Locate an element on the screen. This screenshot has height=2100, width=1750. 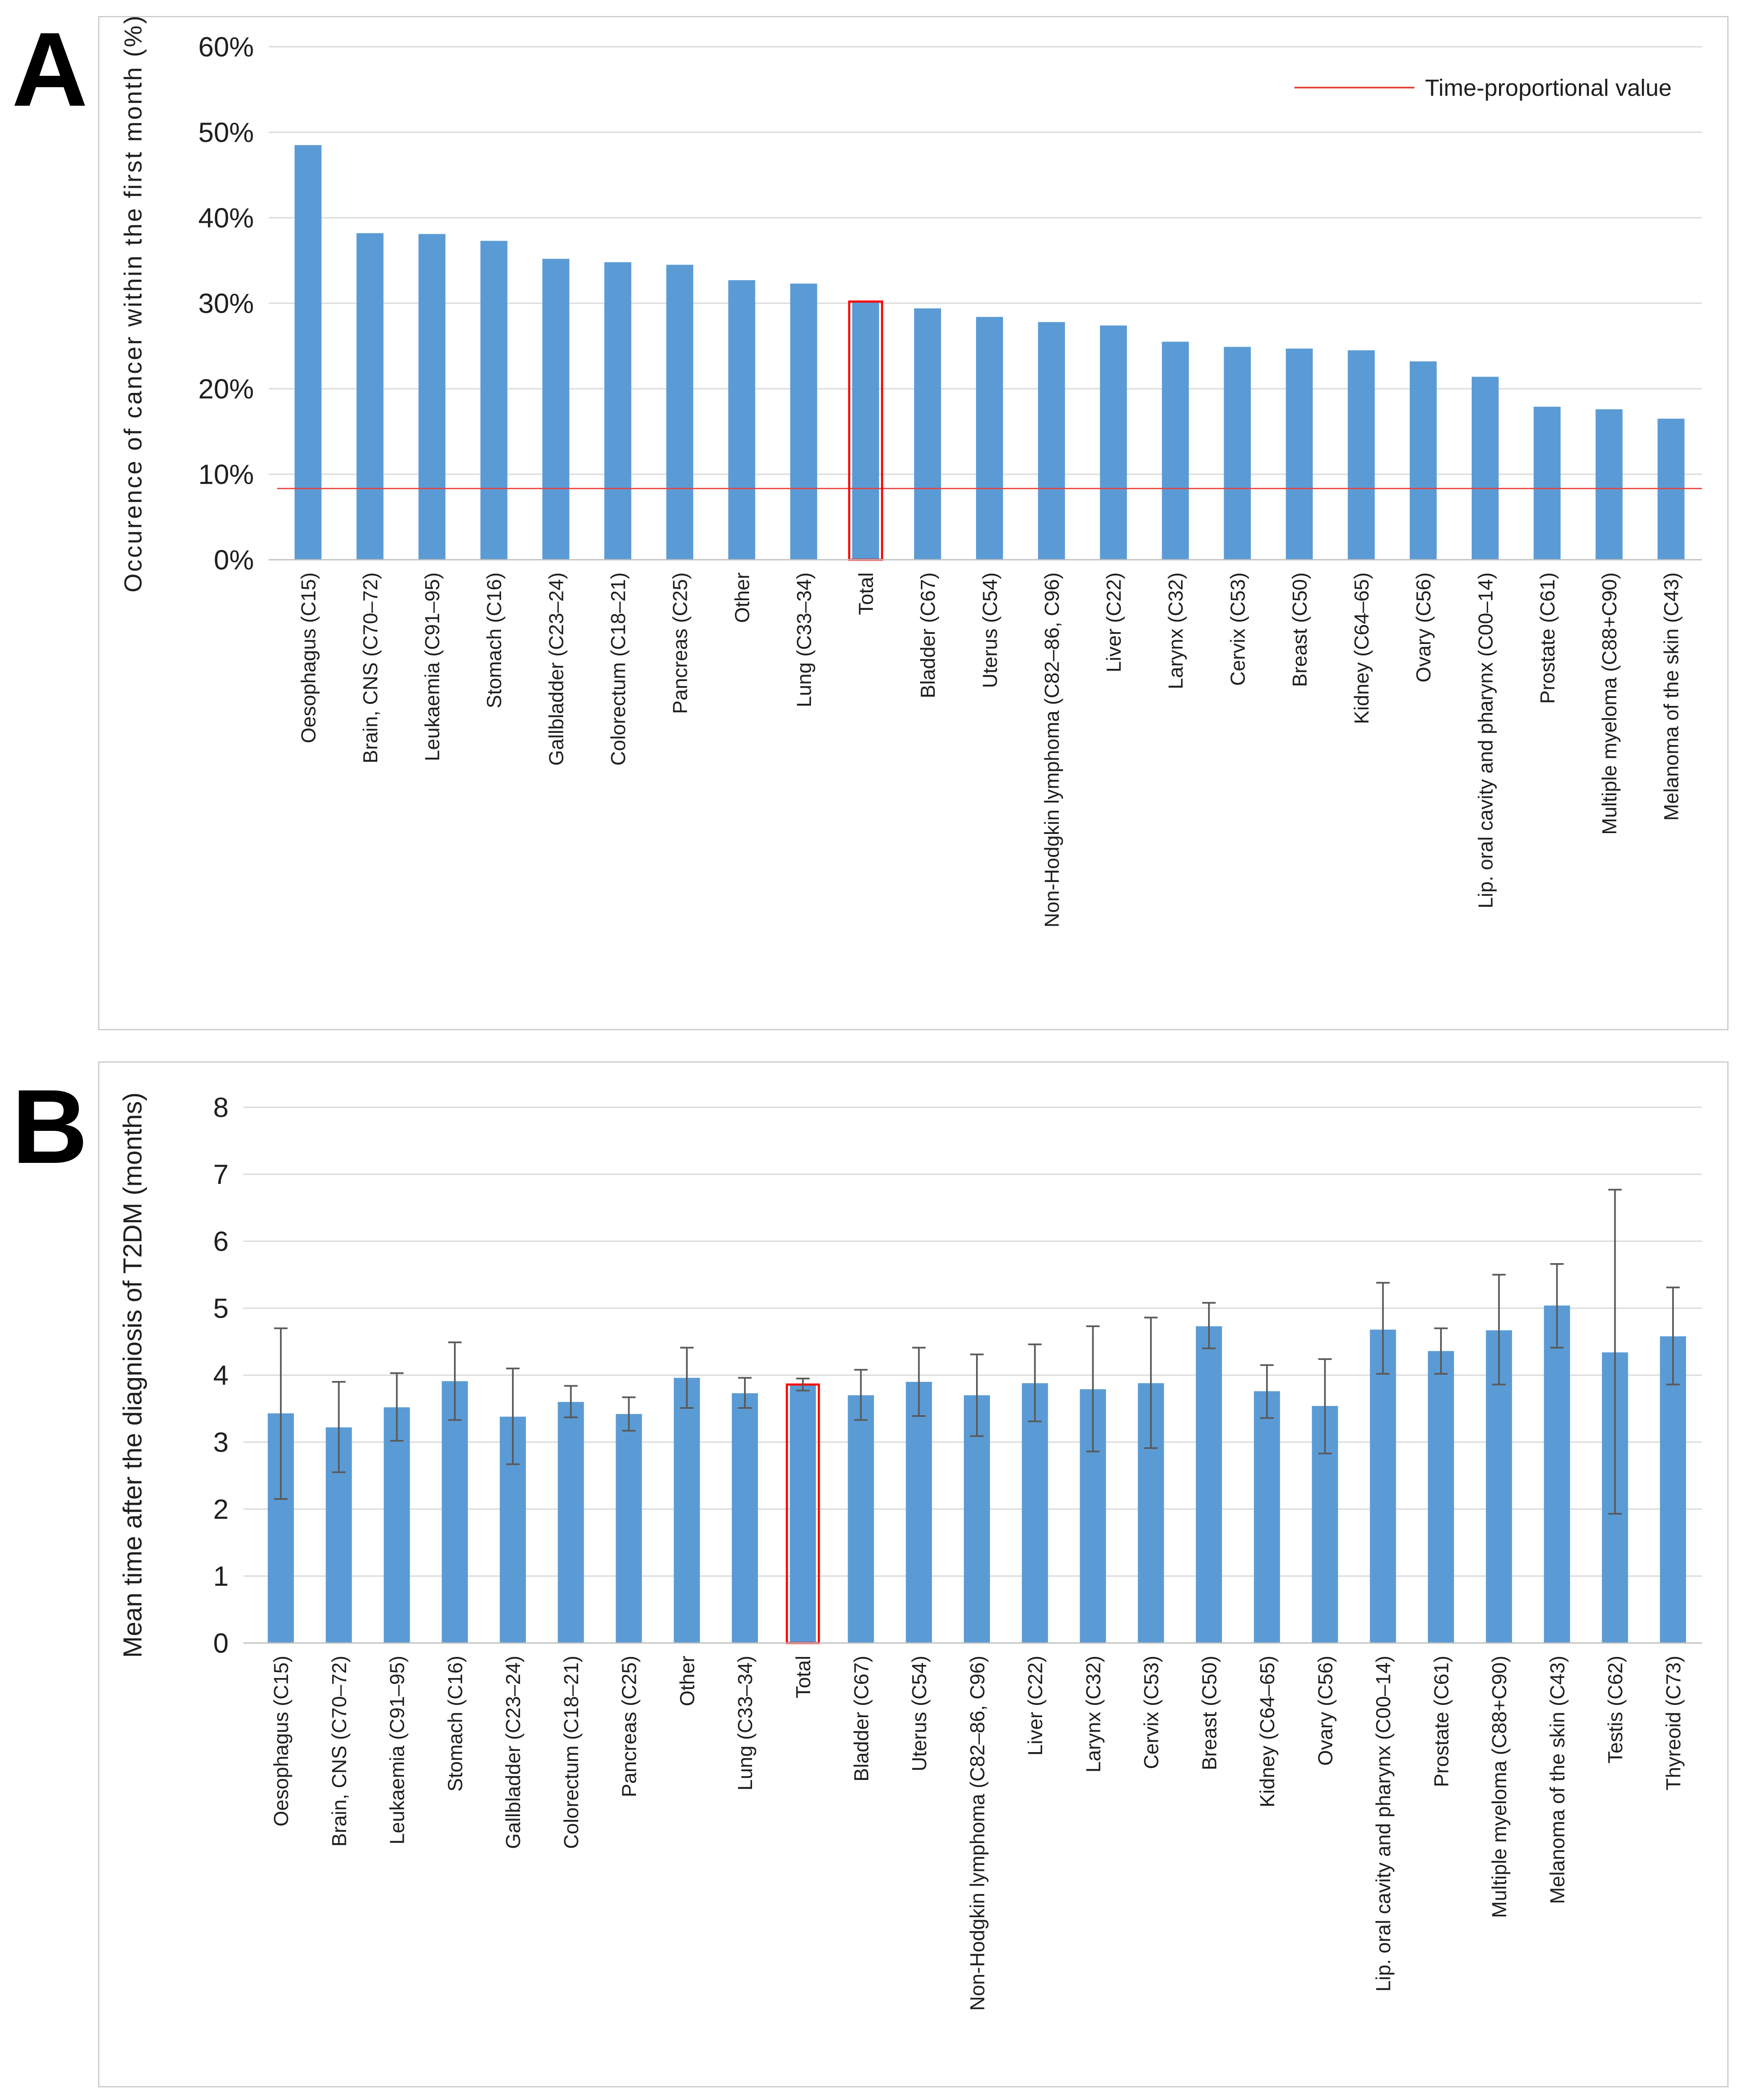
y-tick-label: 0% is located at coordinates (234, 559).